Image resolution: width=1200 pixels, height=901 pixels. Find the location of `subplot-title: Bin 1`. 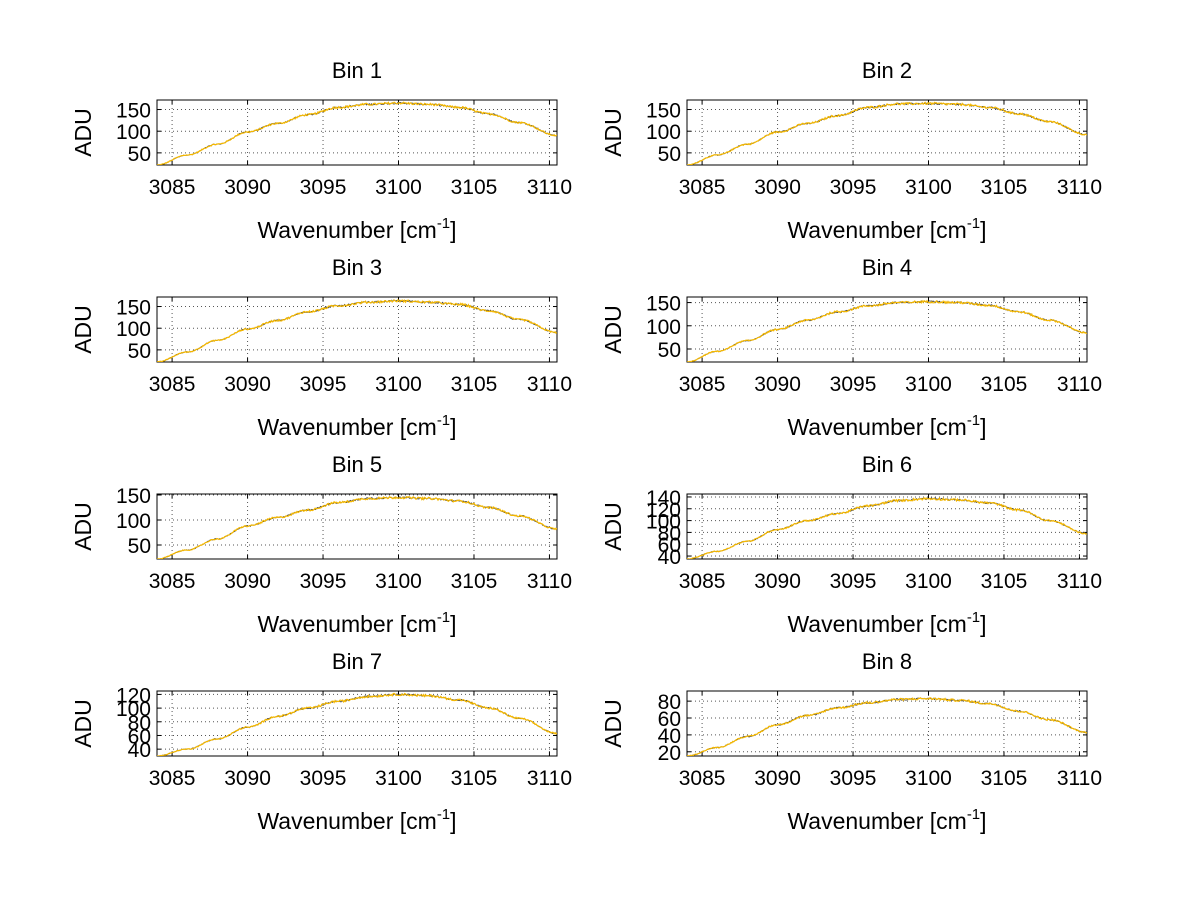

subplot-title: Bin 1 is located at coordinates (357, 70).